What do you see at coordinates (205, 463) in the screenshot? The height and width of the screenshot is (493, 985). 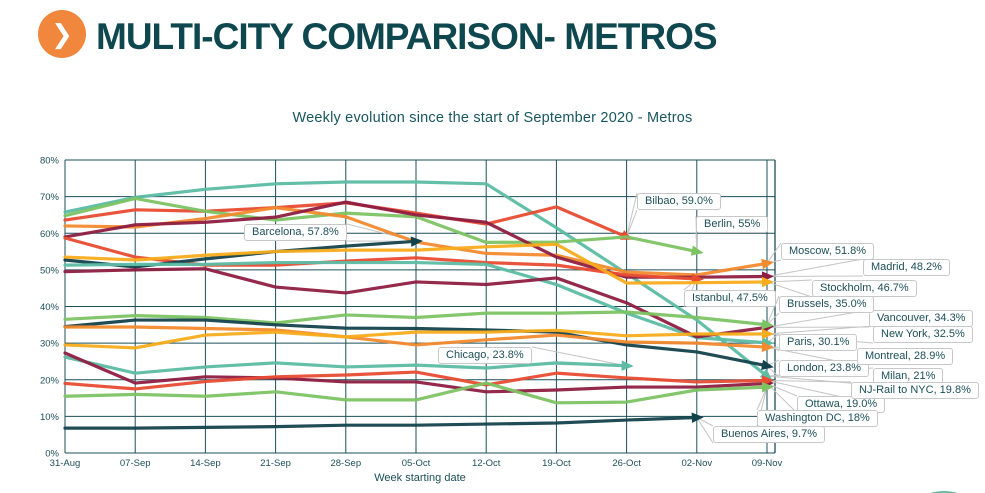 I see `x-tick-label: 14-Sep` at bounding box center [205, 463].